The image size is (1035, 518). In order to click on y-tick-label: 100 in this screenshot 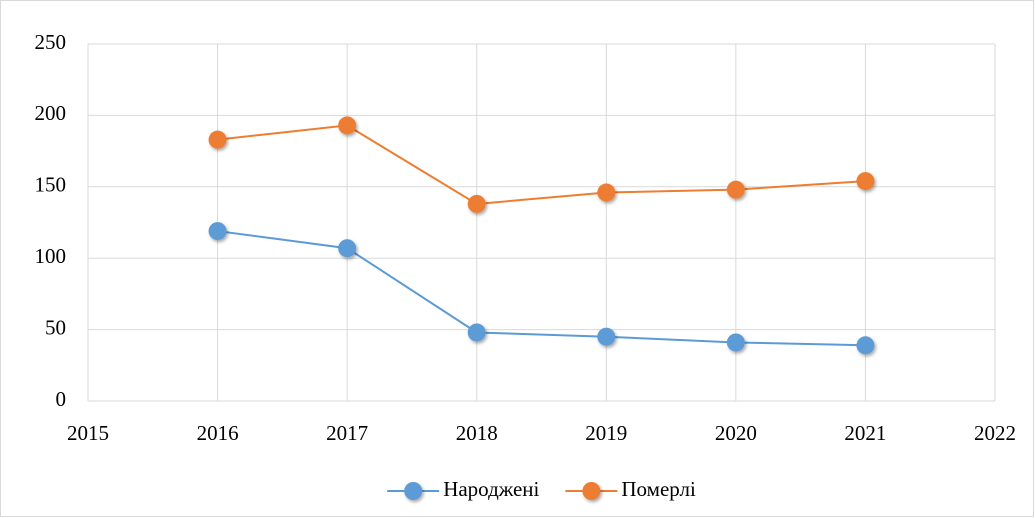, I will do `click(51, 256)`.